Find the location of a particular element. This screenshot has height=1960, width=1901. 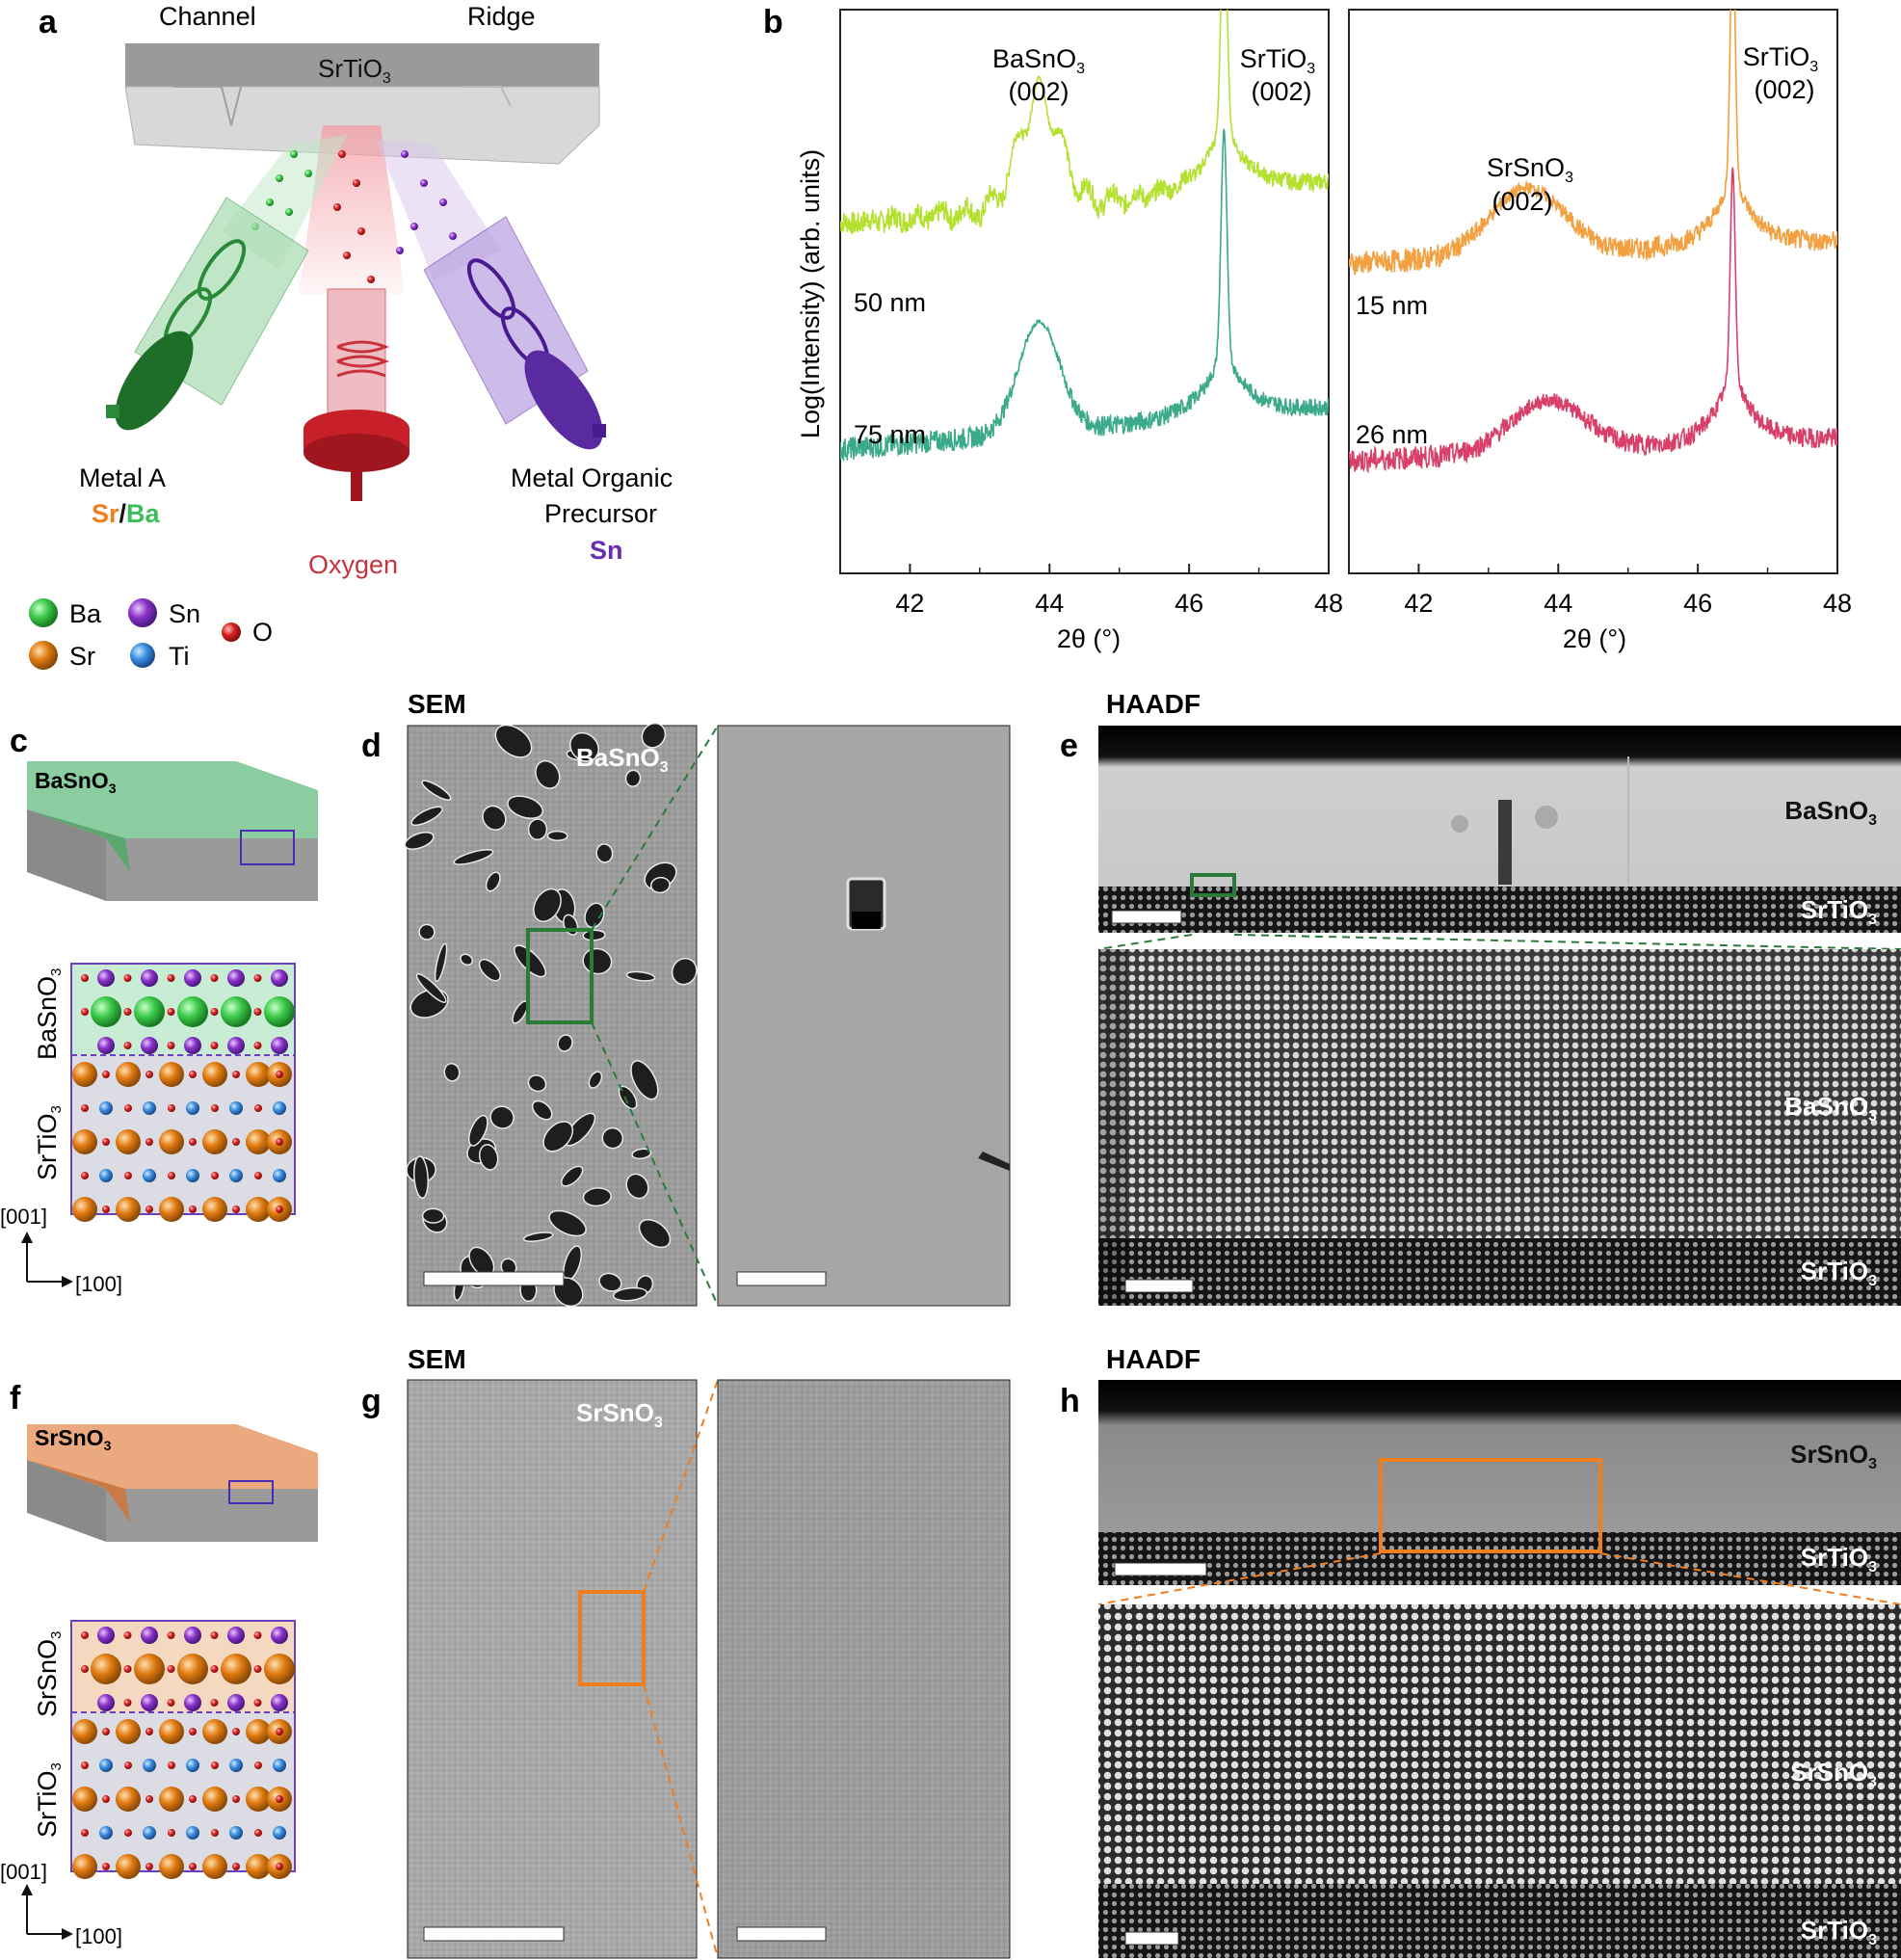

annot-srtio3-right: SrTiO3 is located at coordinates (1781, 58).